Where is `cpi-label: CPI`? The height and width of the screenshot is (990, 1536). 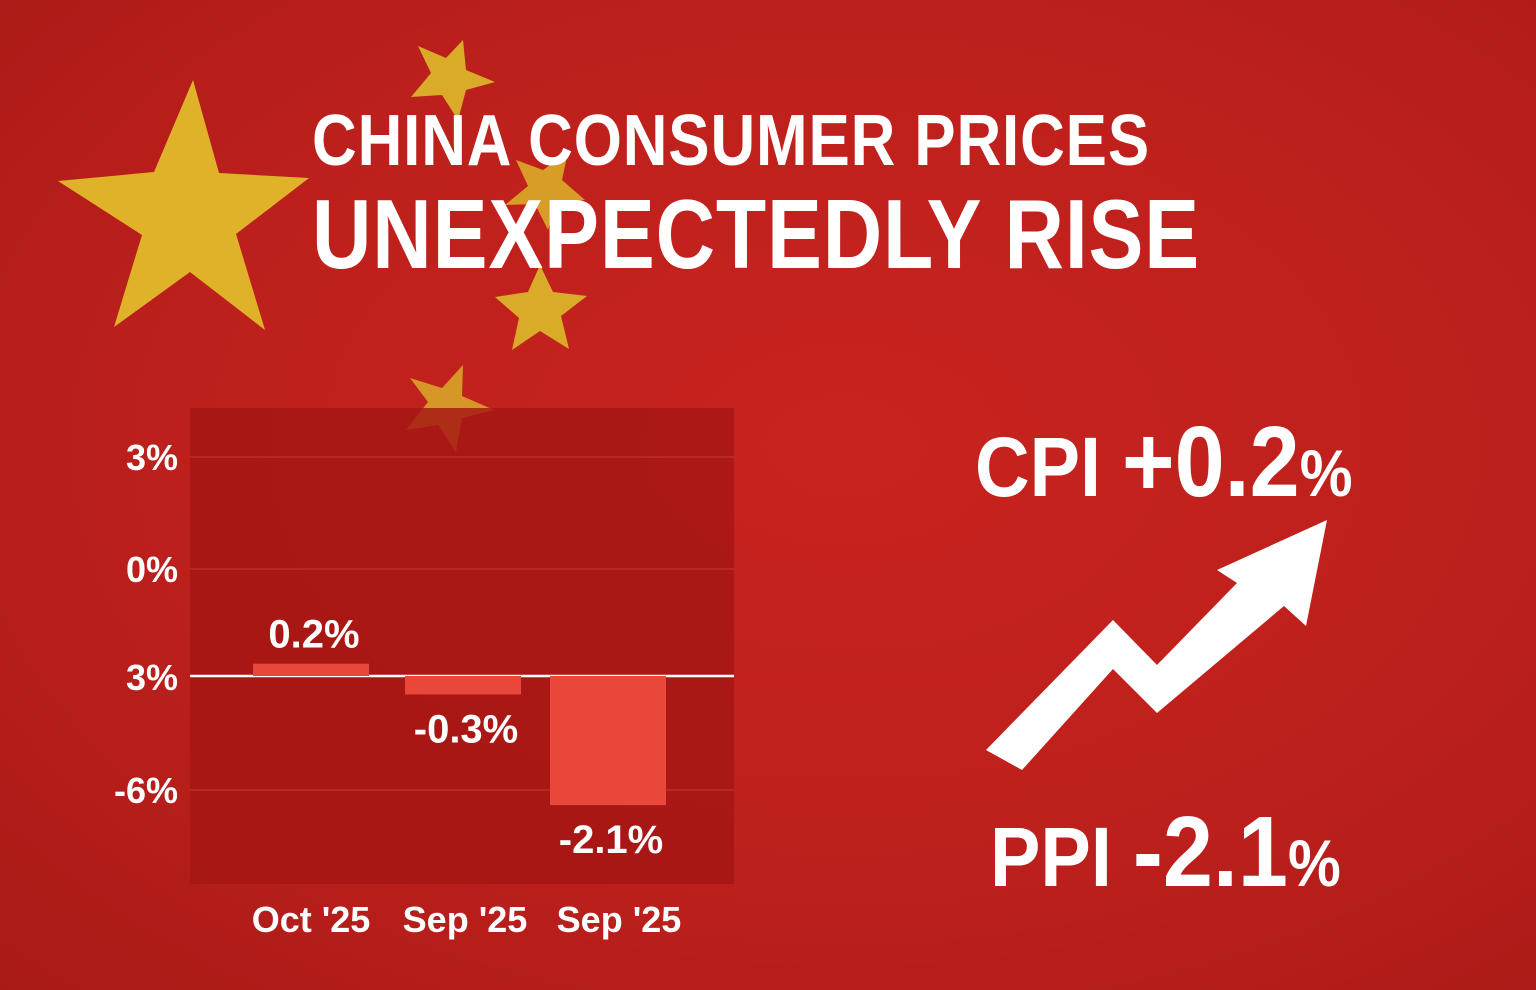
cpi-label: CPI is located at coordinates (1049, 467).